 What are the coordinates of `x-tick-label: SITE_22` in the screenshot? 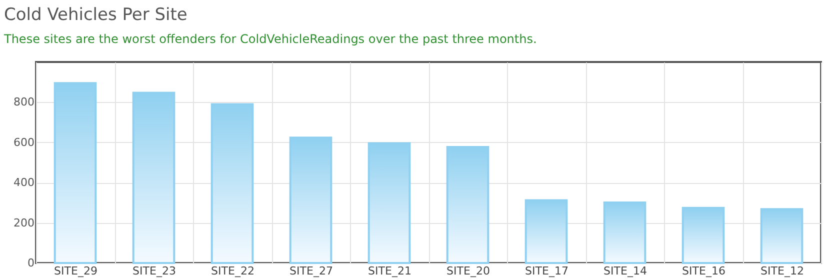 It's located at (232, 271).